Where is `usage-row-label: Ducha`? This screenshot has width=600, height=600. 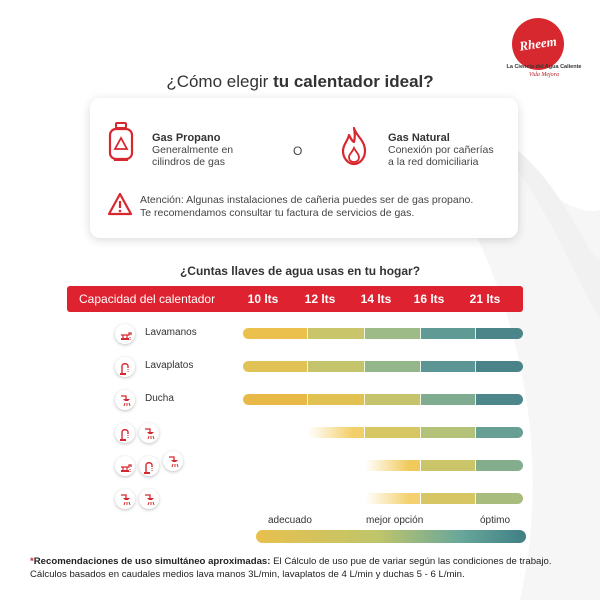
usage-row-label: Ducha is located at coordinates (159, 398).